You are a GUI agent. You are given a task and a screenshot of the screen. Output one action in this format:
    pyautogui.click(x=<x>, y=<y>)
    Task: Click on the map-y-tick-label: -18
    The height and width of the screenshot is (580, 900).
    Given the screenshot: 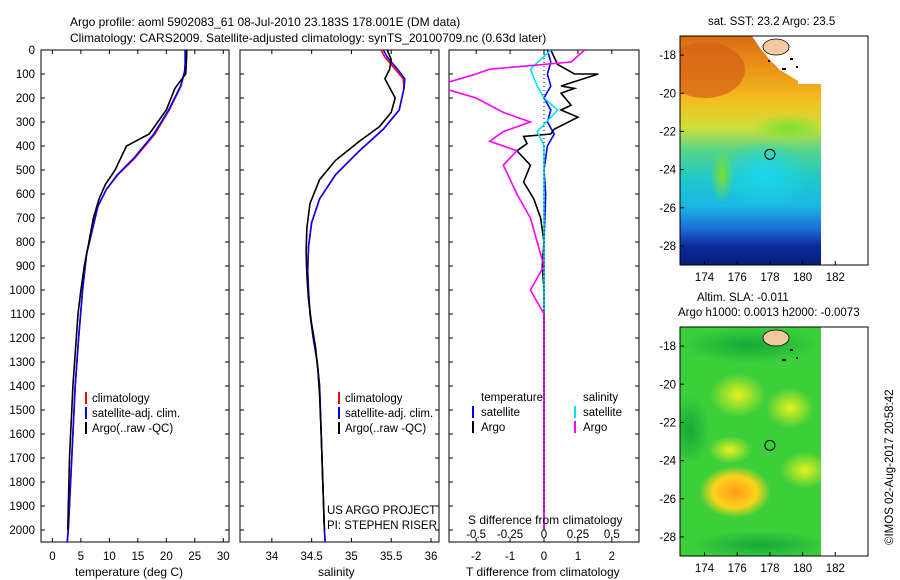 What is the action you would take?
    pyautogui.click(x=667, y=347)
    